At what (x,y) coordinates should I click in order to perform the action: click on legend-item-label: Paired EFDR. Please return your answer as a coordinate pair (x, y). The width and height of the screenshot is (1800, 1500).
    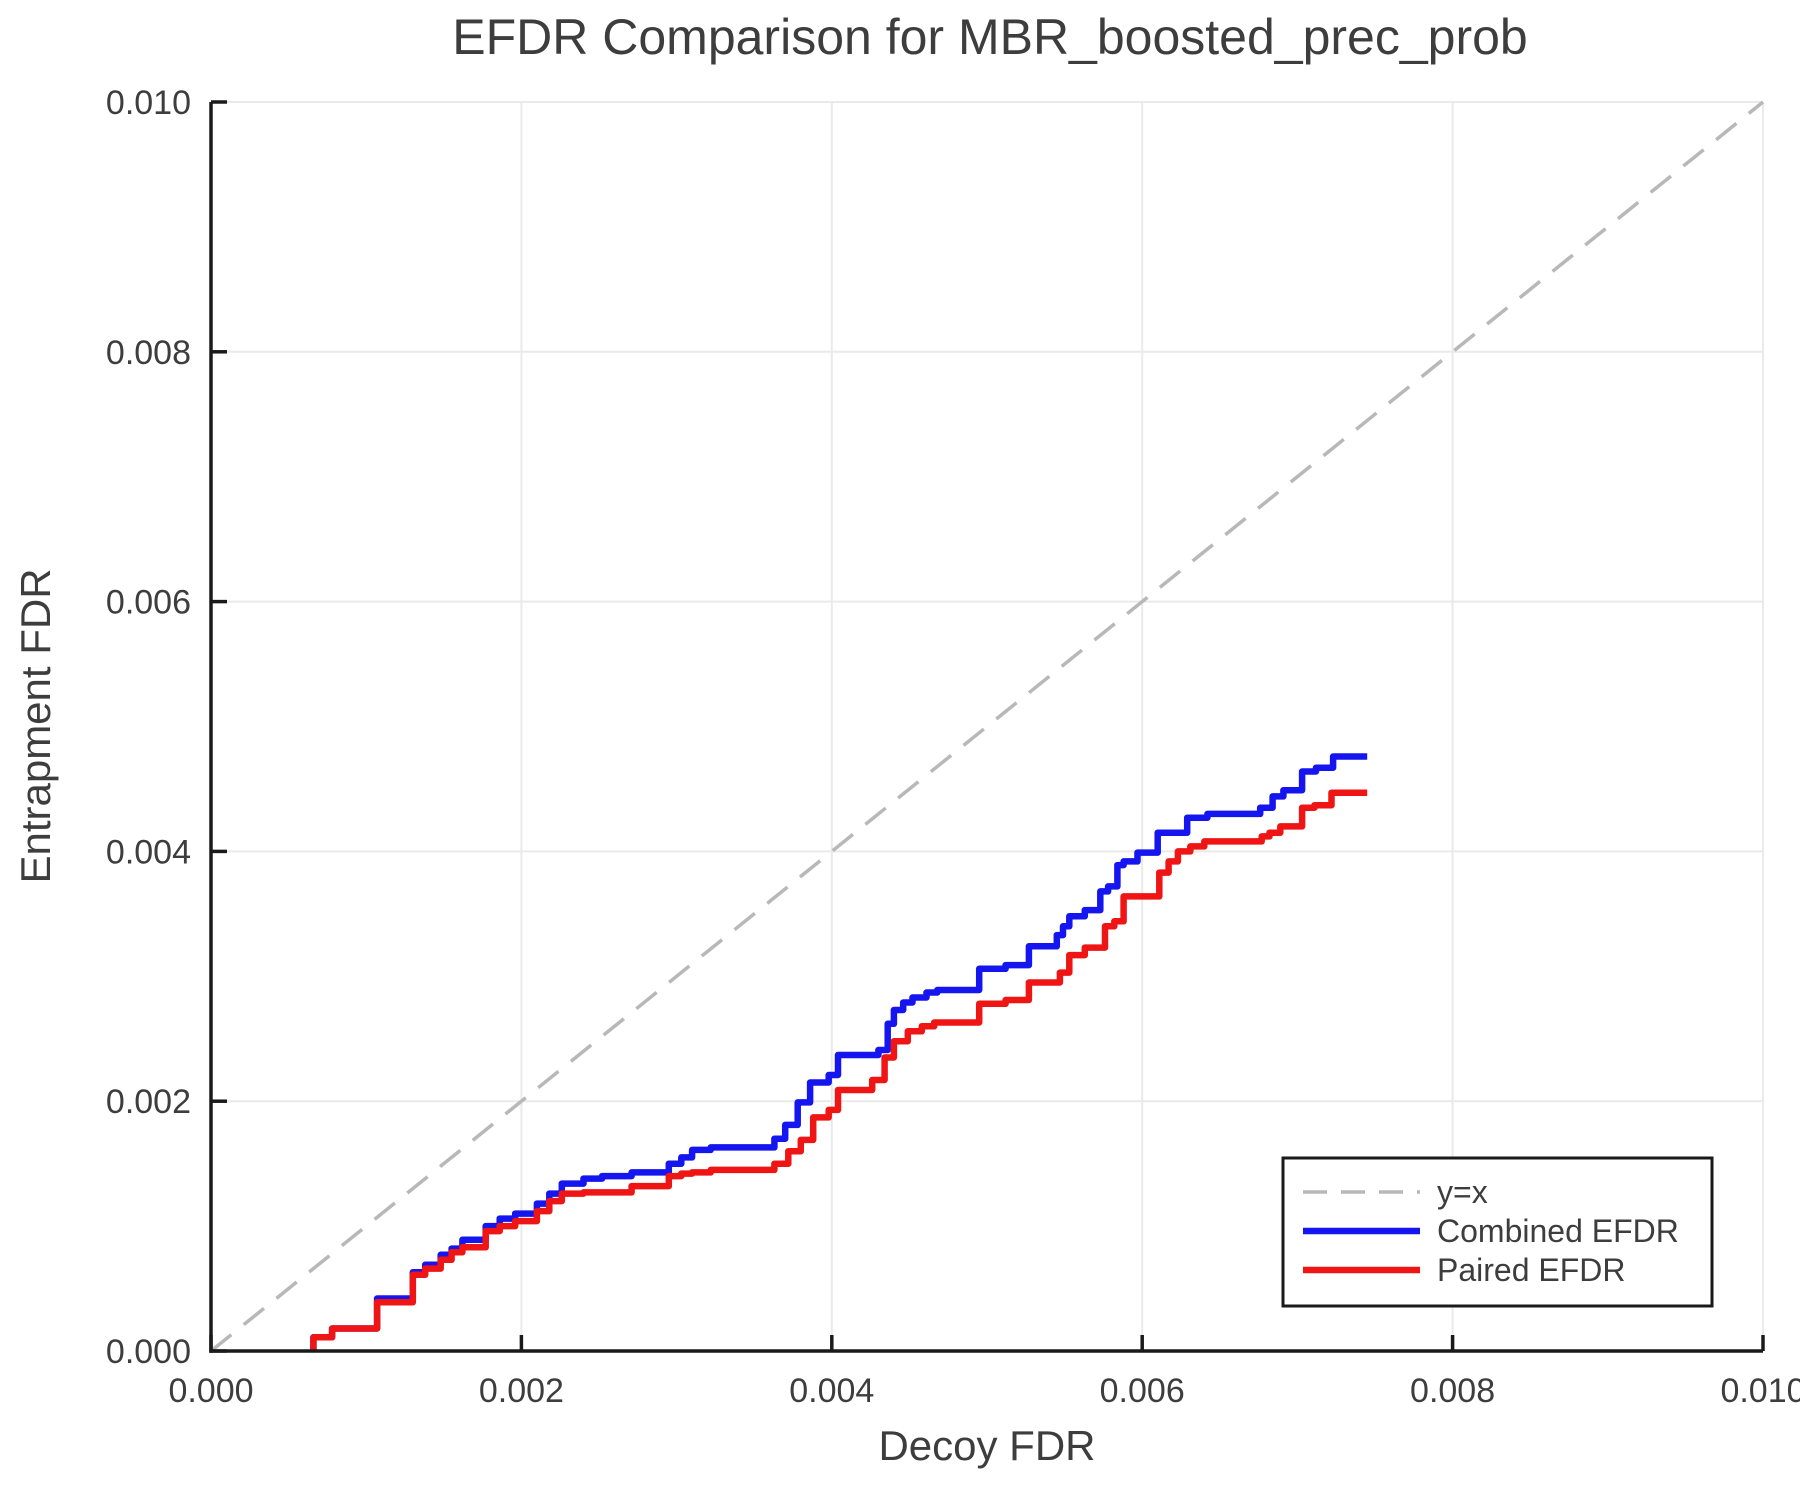
    Looking at the image, I should click on (1531, 1270).